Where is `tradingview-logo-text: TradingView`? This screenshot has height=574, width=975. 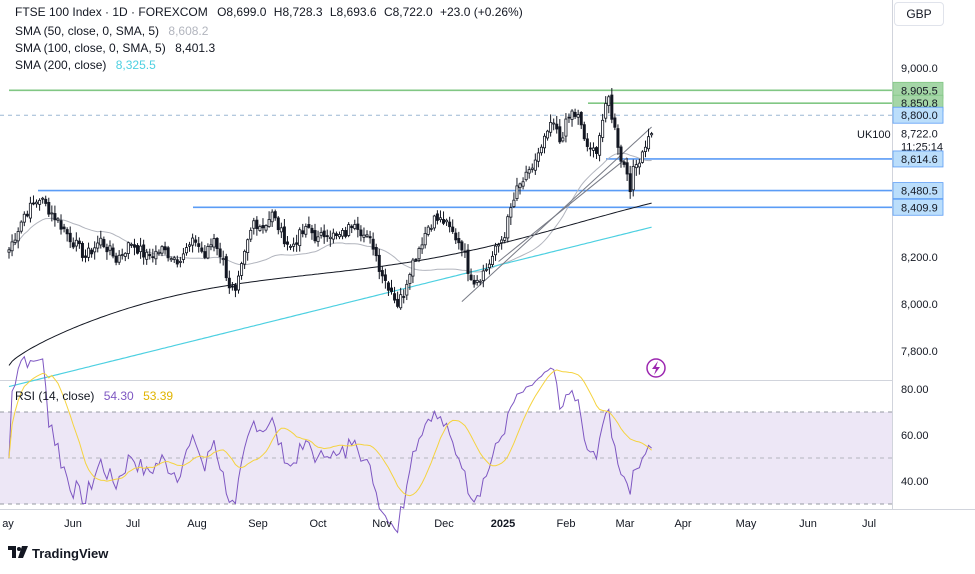 tradingview-logo-text: TradingView is located at coordinates (70, 553).